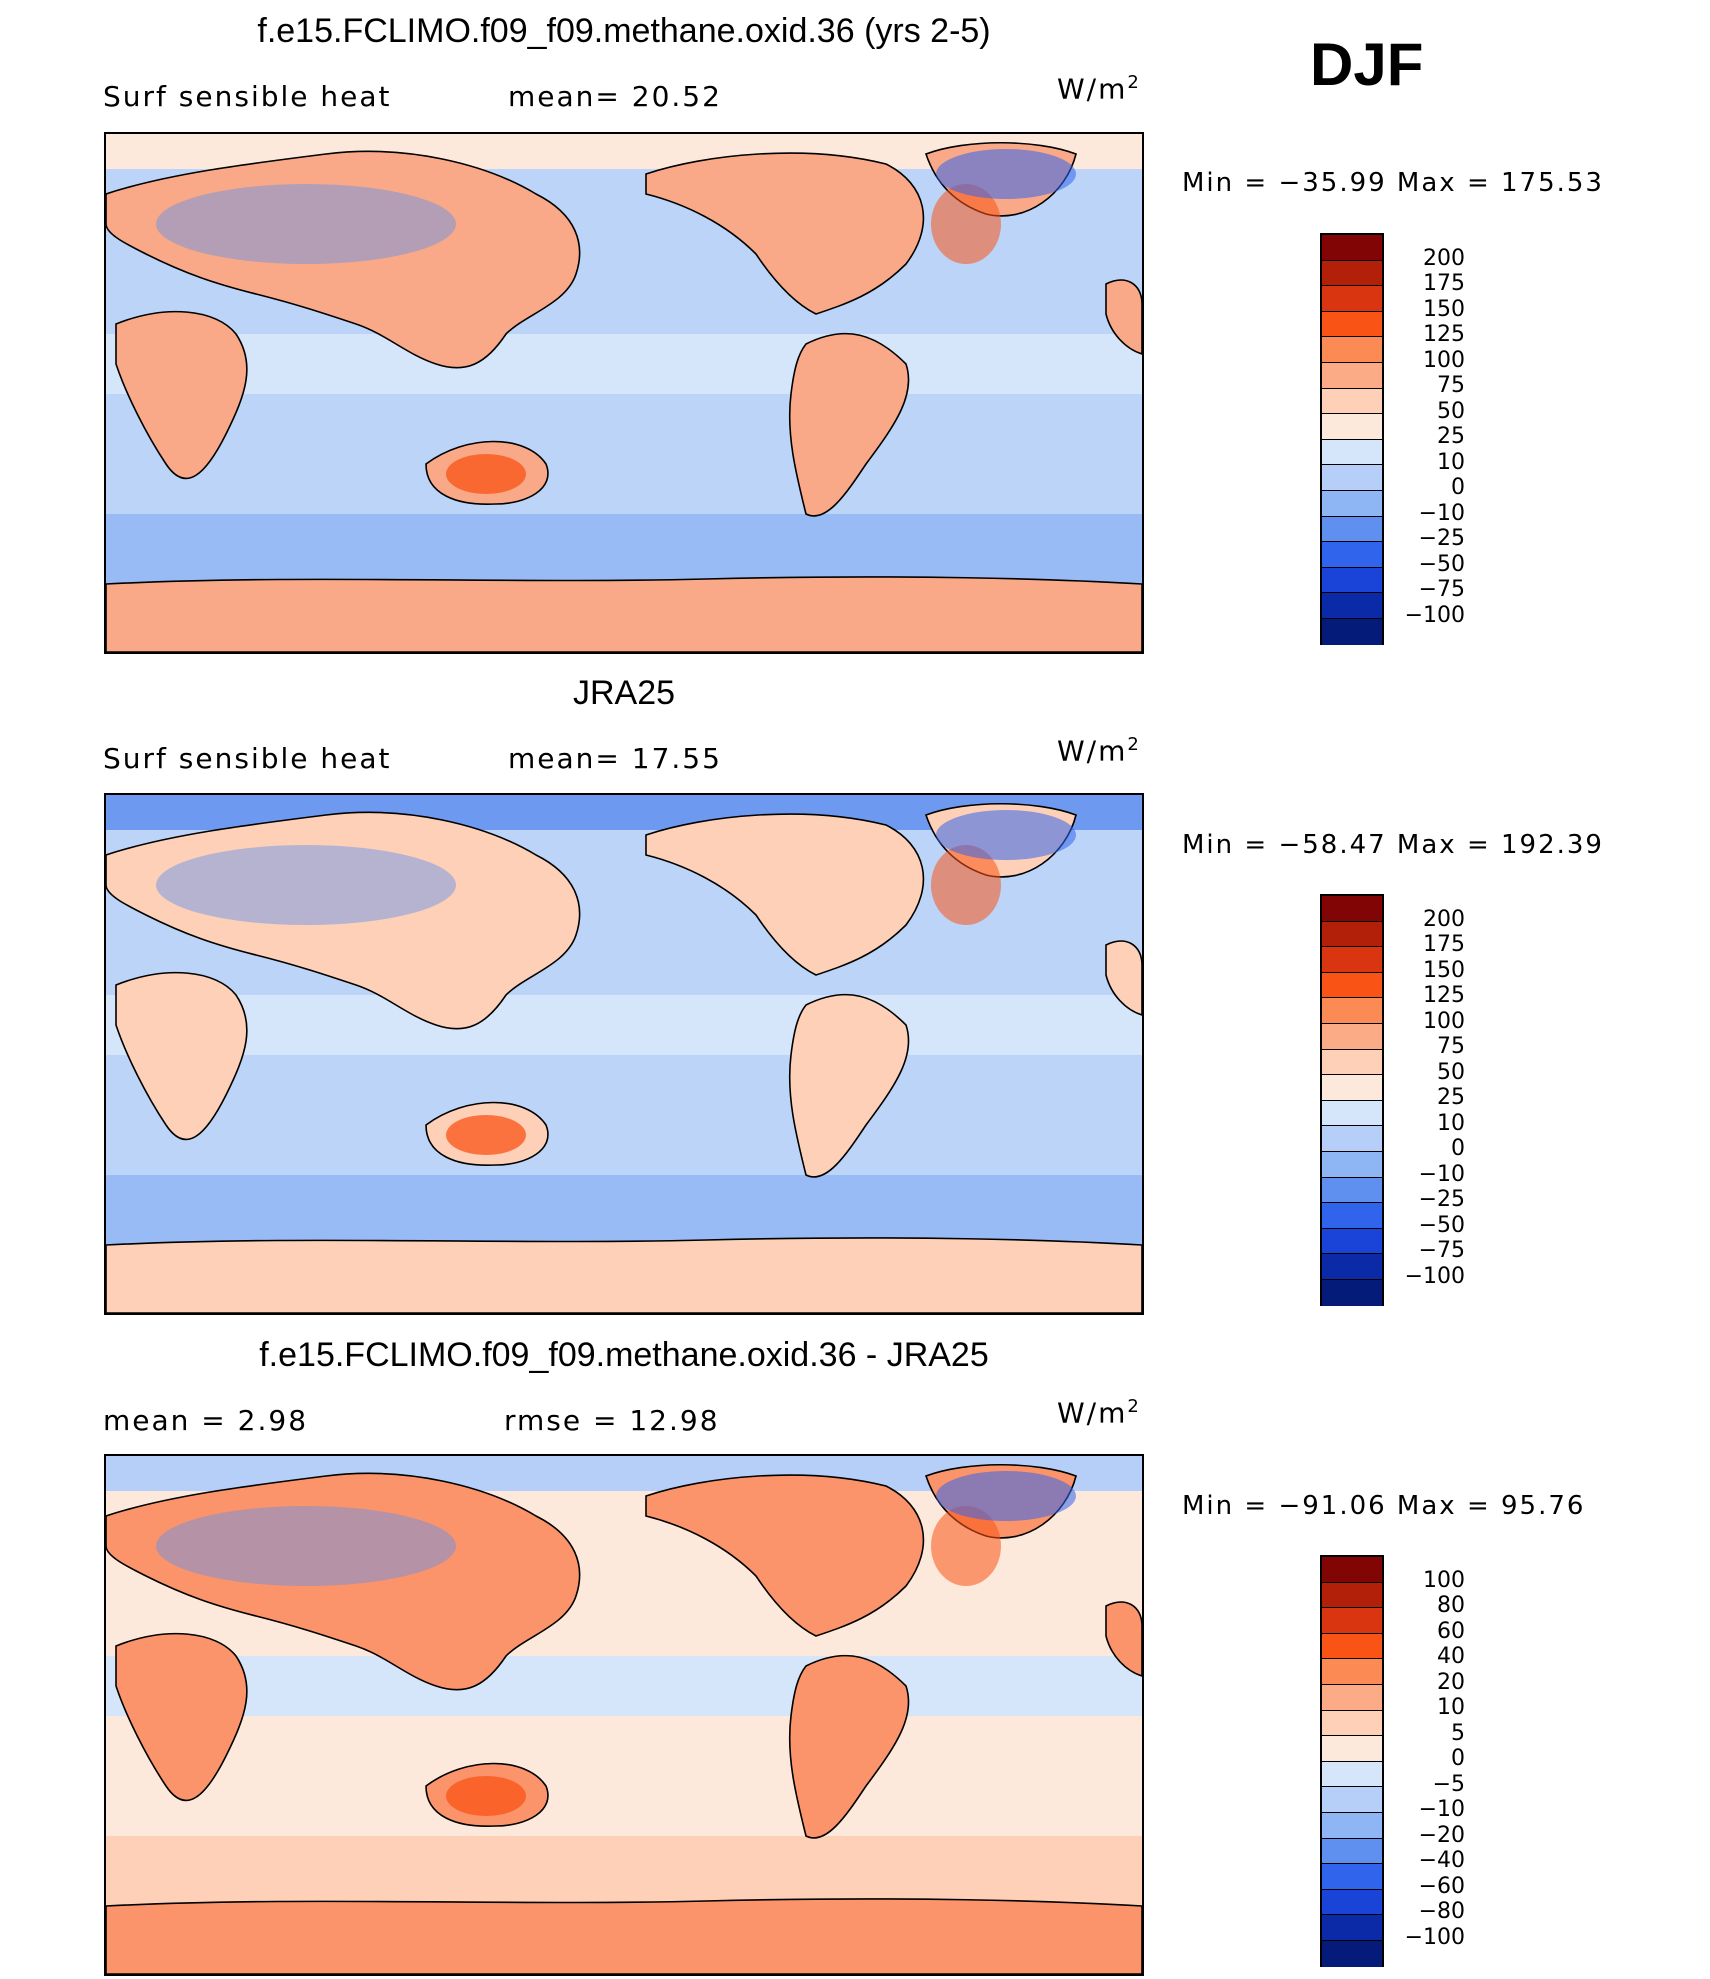  I want to click on panel-3-rmse-label: rmse = 12.98, so click(612, 1420).